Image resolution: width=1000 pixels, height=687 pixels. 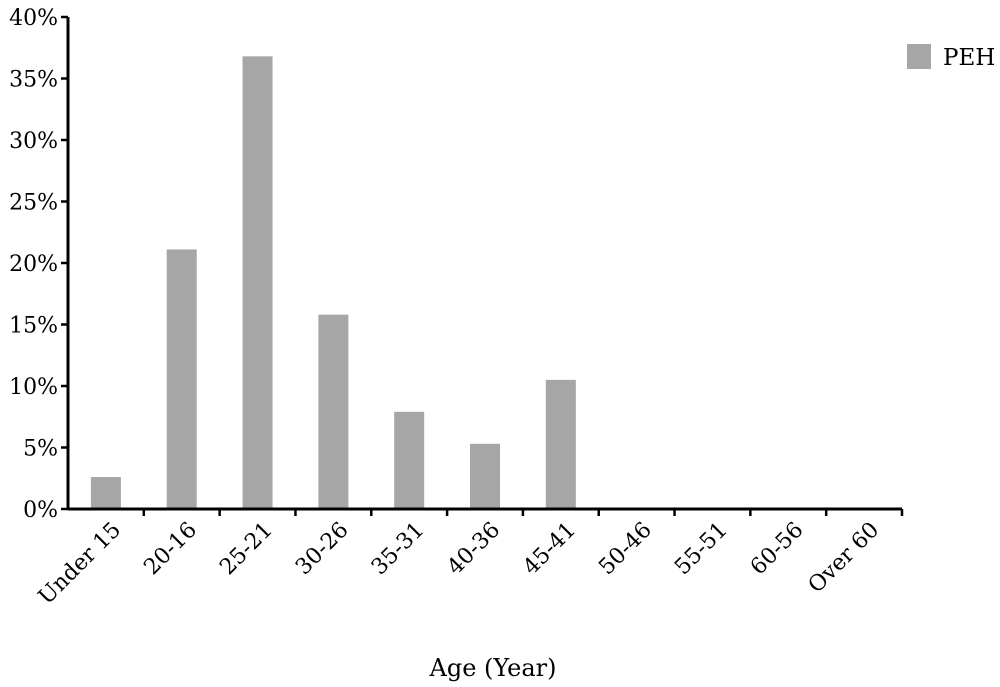 I want to click on x-tick-label: 40-36, so click(x=474, y=549).